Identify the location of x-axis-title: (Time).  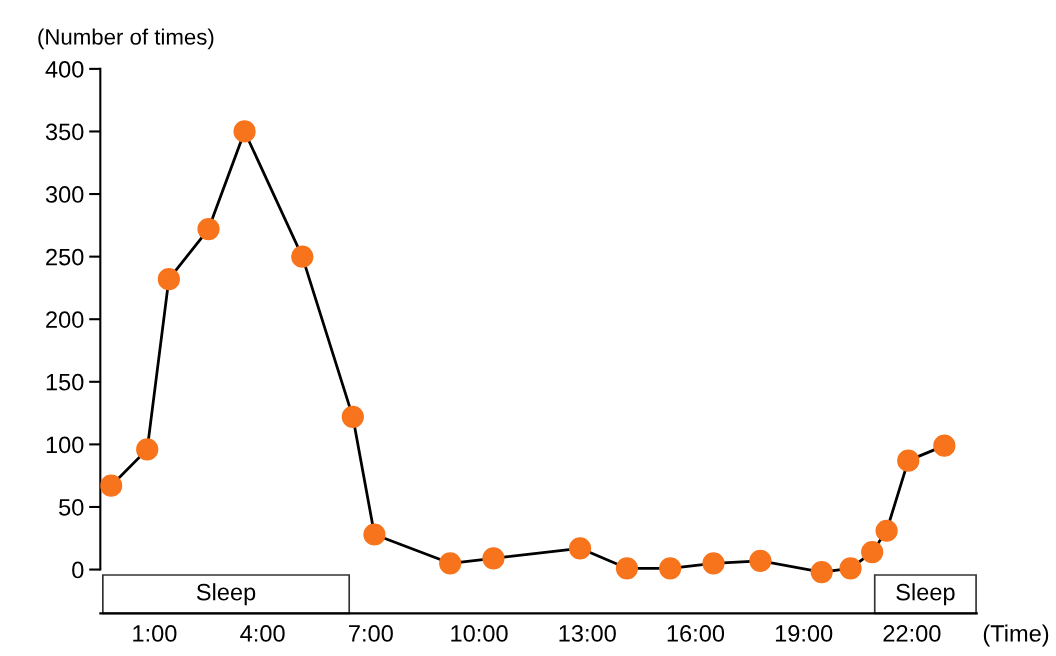
(1016, 635).